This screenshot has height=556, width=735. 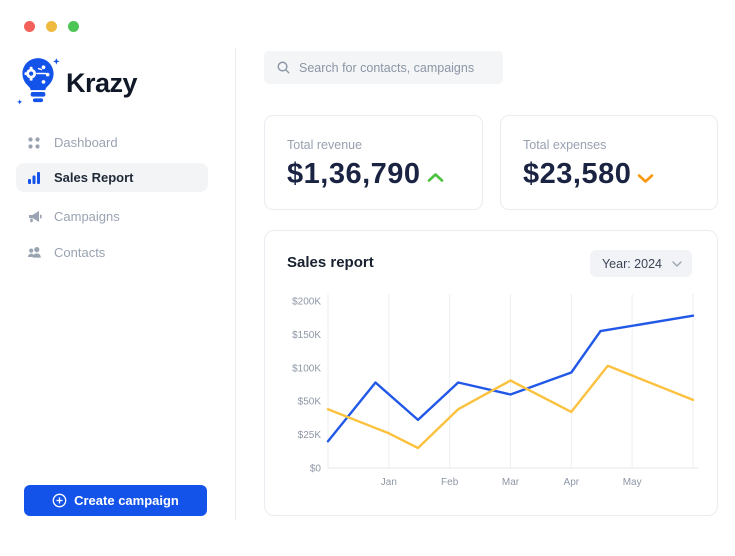 What do you see at coordinates (80, 252) in the screenshot?
I see `sidebar-item-label: Contacts` at bounding box center [80, 252].